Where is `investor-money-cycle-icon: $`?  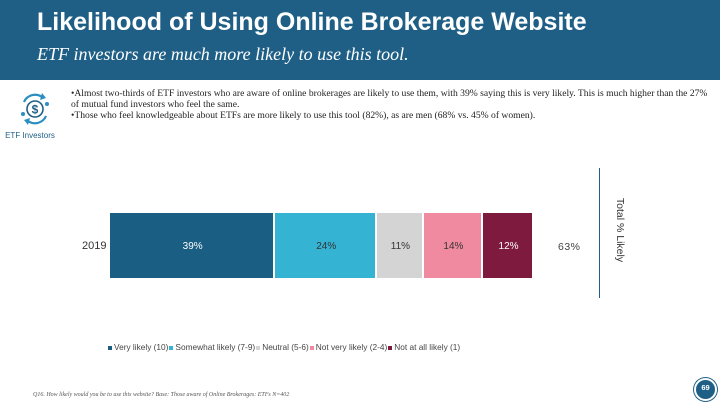 investor-money-cycle-icon: $ is located at coordinates (35, 109).